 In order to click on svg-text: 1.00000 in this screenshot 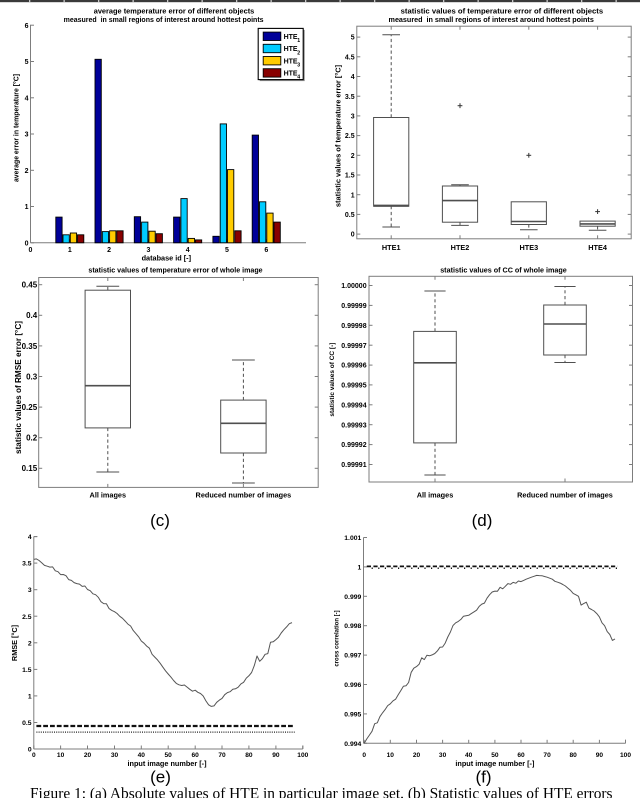, I will do `click(353, 286)`.